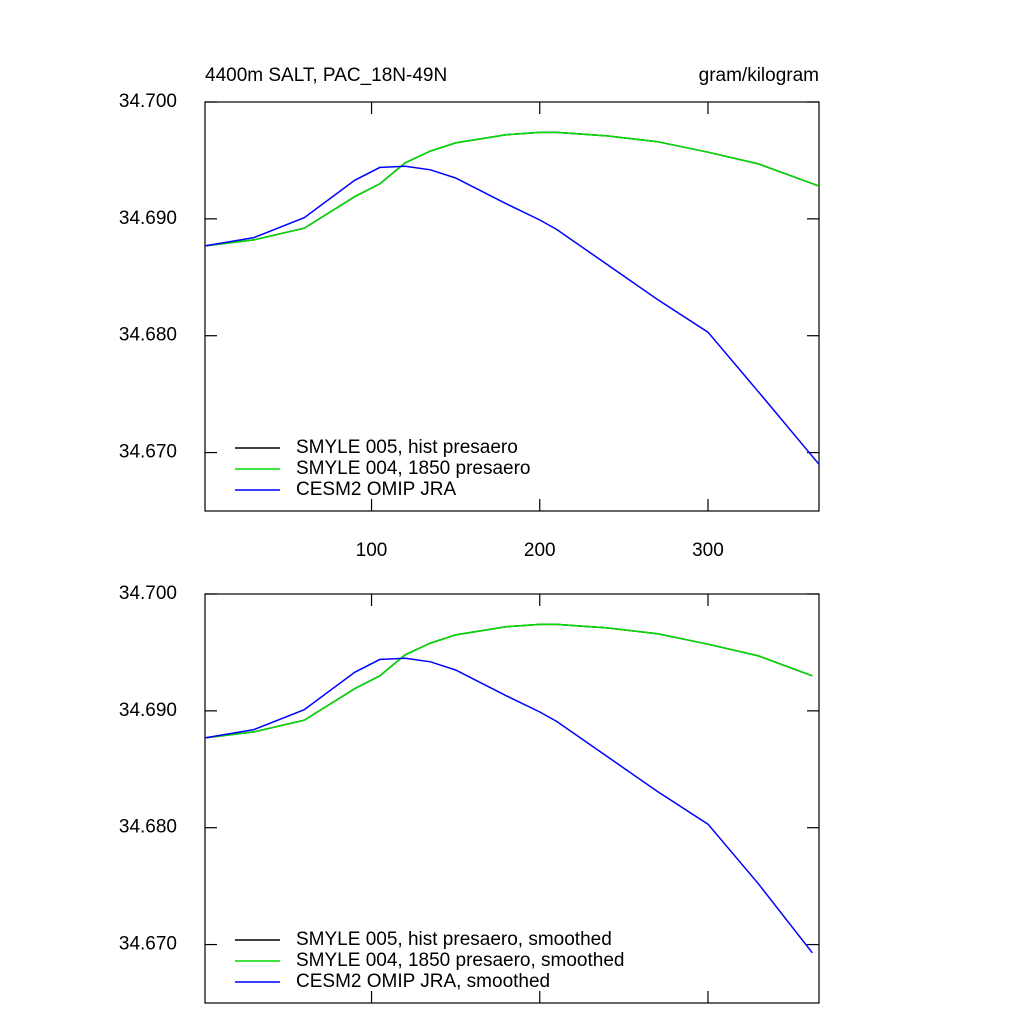 This screenshot has width=1024, height=1024. Describe the element at coordinates (326, 75) in the screenshot. I see `chart-title: 4400m SALT, PAC_18N-49N` at that location.